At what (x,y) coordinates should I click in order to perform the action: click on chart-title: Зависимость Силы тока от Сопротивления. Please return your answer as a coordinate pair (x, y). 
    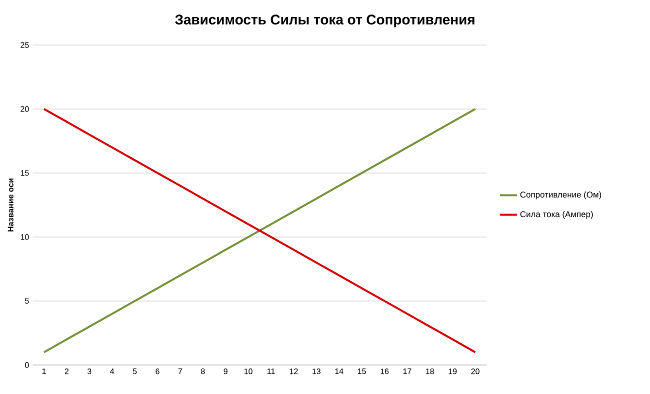
    Looking at the image, I should click on (324, 21).